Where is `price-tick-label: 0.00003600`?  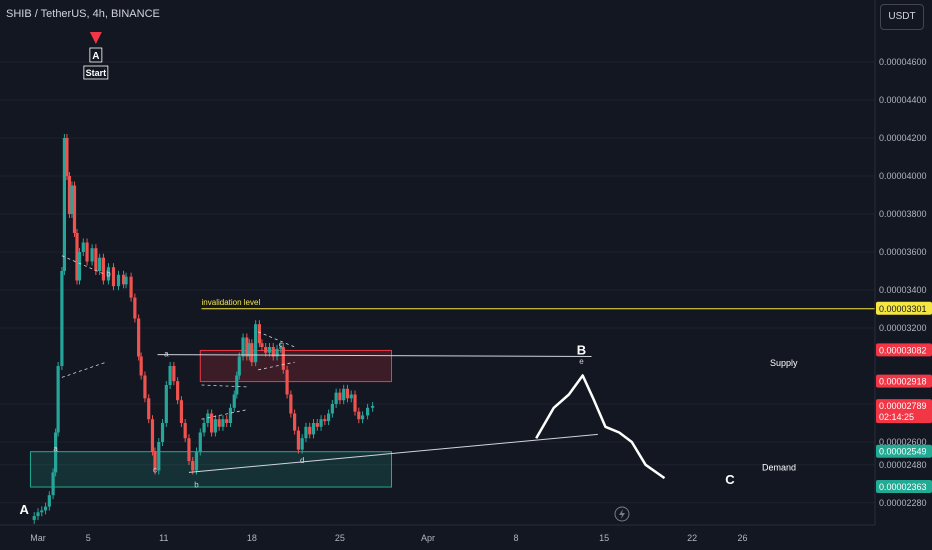 price-tick-label: 0.00003600 is located at coordinates (903, 252).